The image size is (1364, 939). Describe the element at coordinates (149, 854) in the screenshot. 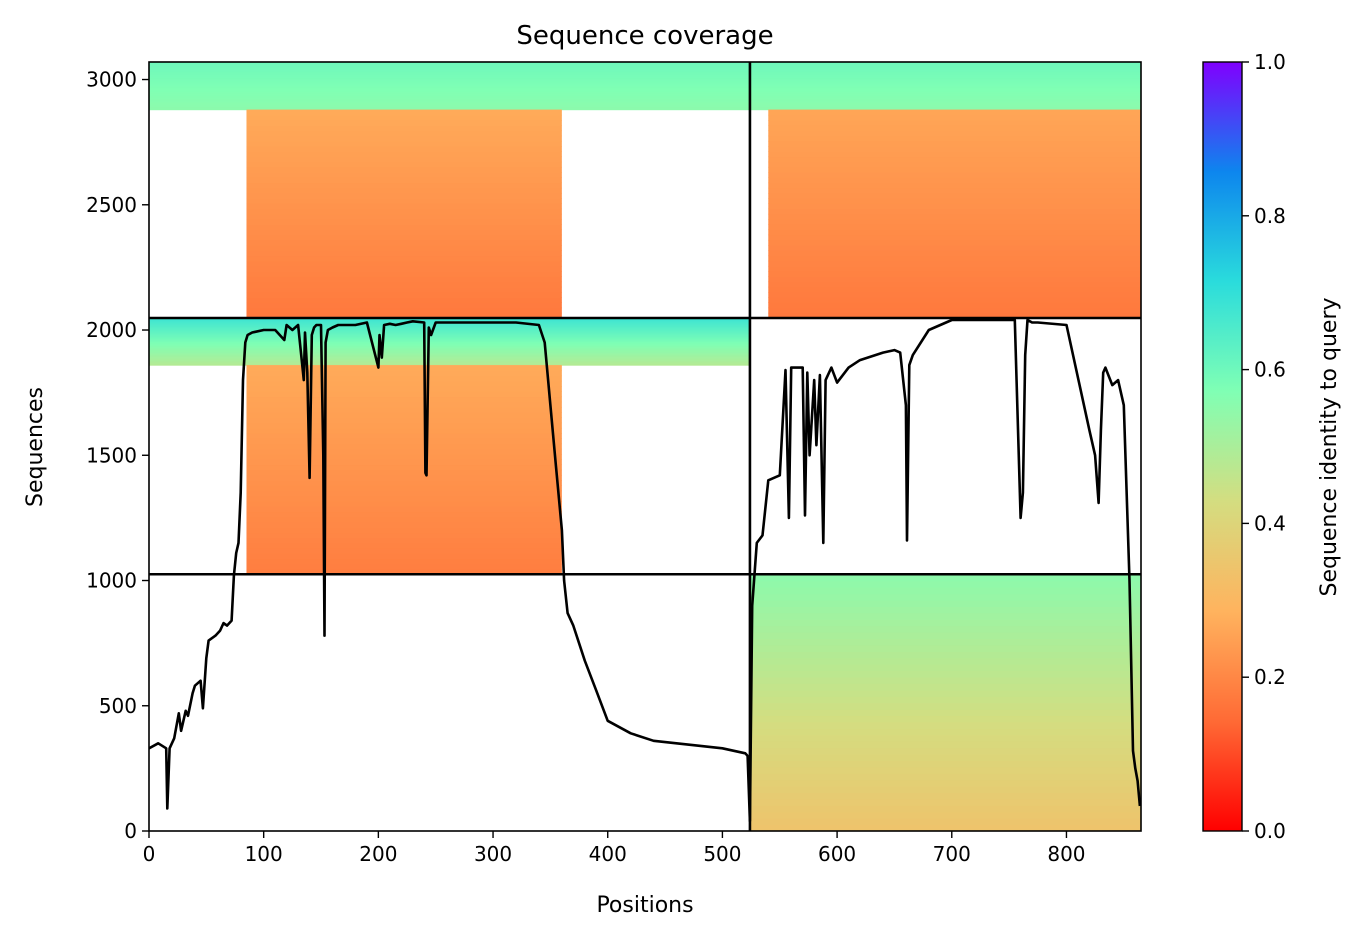

I see `x-tick-label: 0` at that location.